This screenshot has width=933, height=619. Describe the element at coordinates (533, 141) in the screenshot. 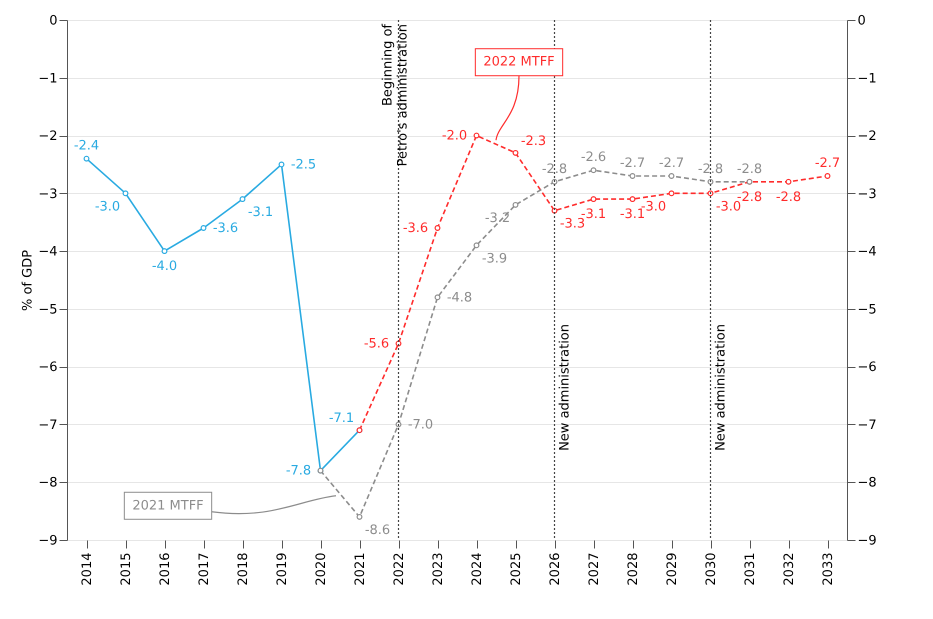

I see `data-label: -2.3` at that location.